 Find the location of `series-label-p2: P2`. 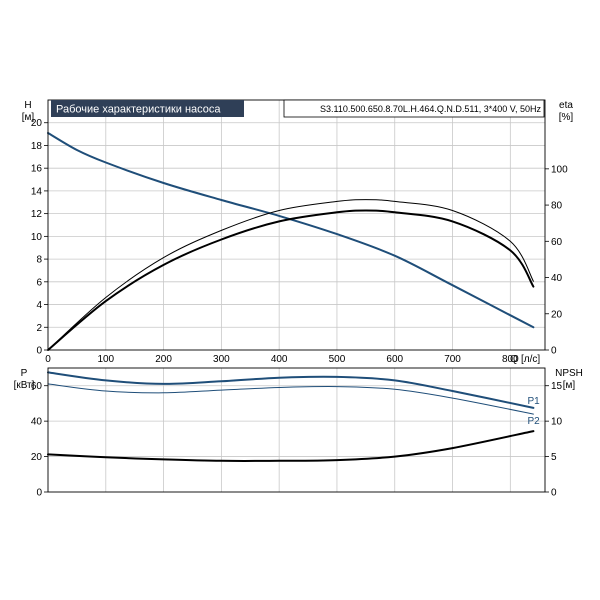

series-label-p2: P2 is located at coordinates (533, 421).